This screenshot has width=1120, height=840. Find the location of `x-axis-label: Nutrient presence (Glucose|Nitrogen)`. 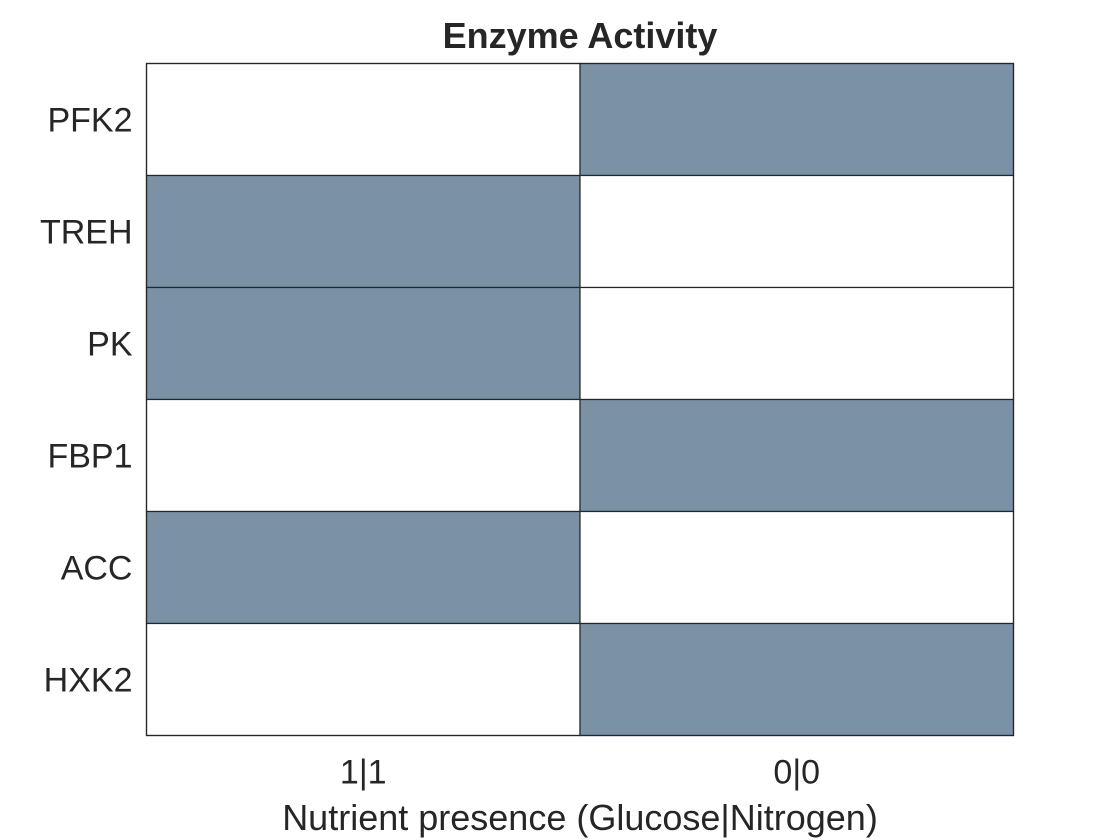

x-axis-label: Nutrient presence (Glucose|Nitrogen) is located at coordinates (580, 817).